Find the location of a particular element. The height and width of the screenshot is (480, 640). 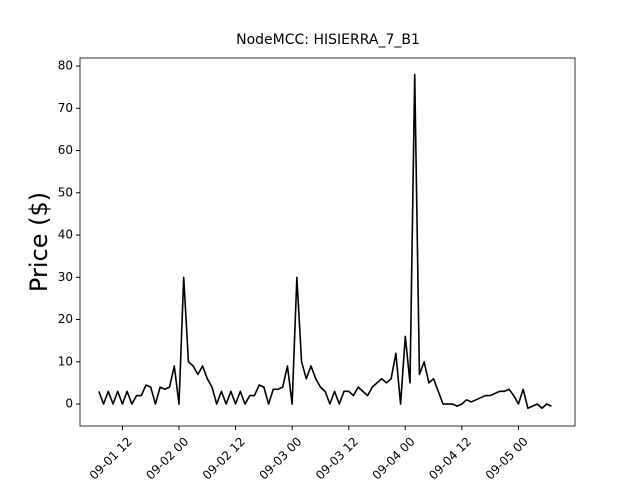

y-tick-label: 10 is located at coordinates (65, 361).